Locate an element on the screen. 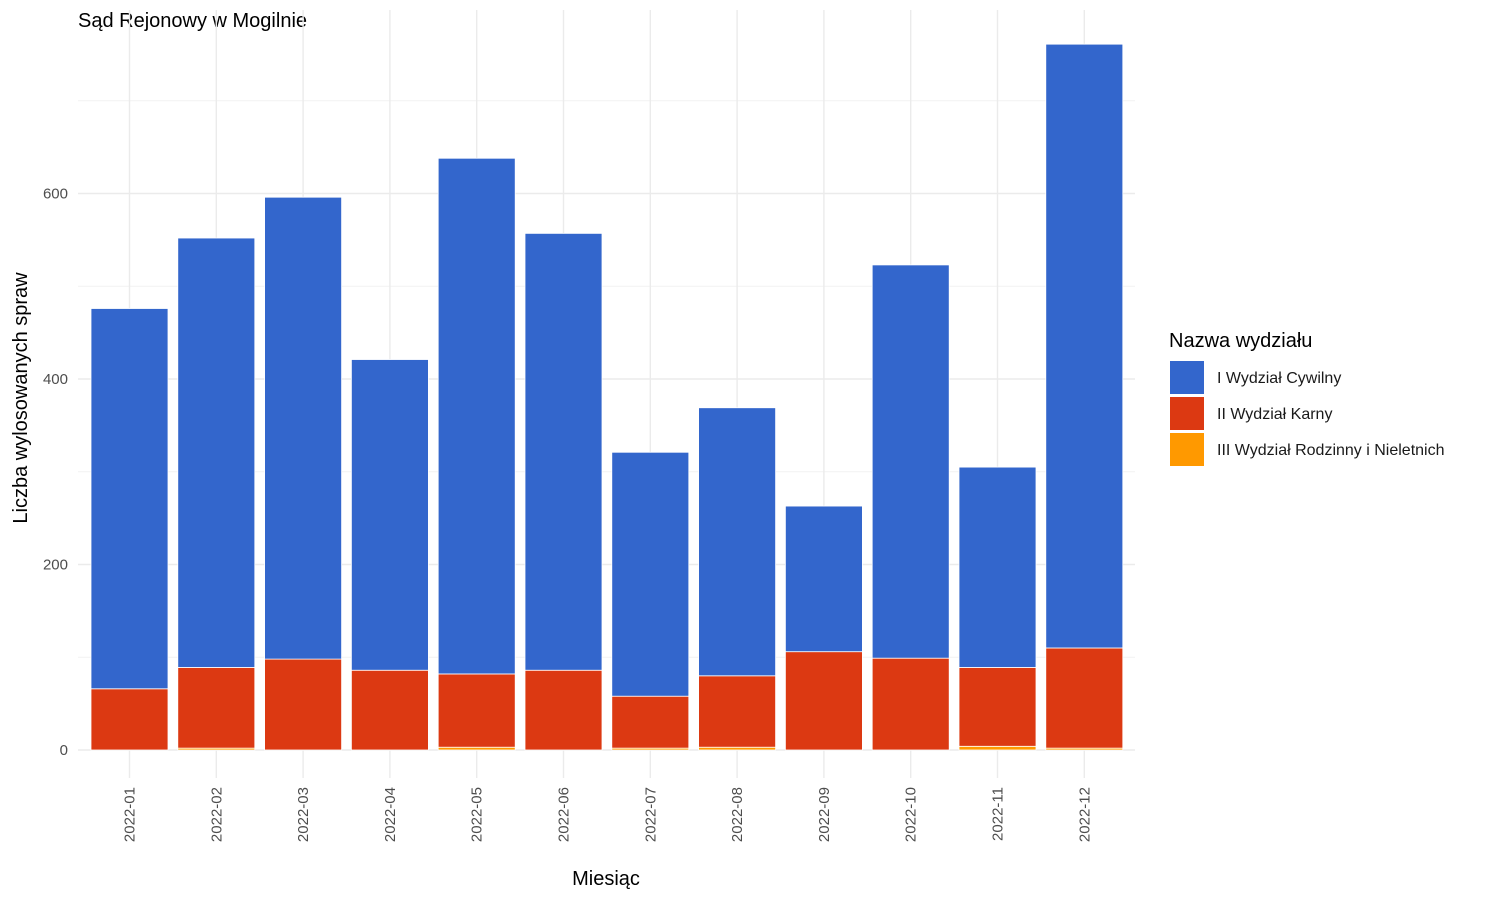 The height and width of the screenshot is (900, 1500). x-tick-label: 2022-01 is located at coordinates (130, 814).